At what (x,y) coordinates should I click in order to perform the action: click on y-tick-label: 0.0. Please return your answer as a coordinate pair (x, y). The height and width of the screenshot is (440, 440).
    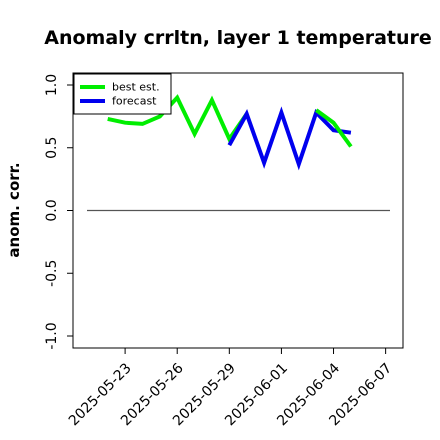
    Looking at the image, I should click on (52, 210).